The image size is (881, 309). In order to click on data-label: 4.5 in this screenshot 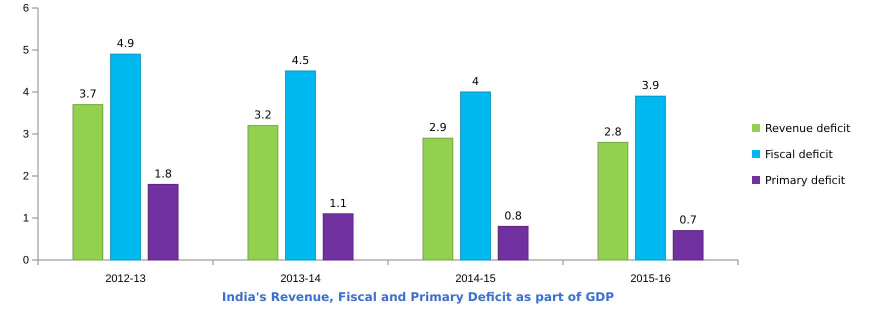, I will do `click(301, 60)`.